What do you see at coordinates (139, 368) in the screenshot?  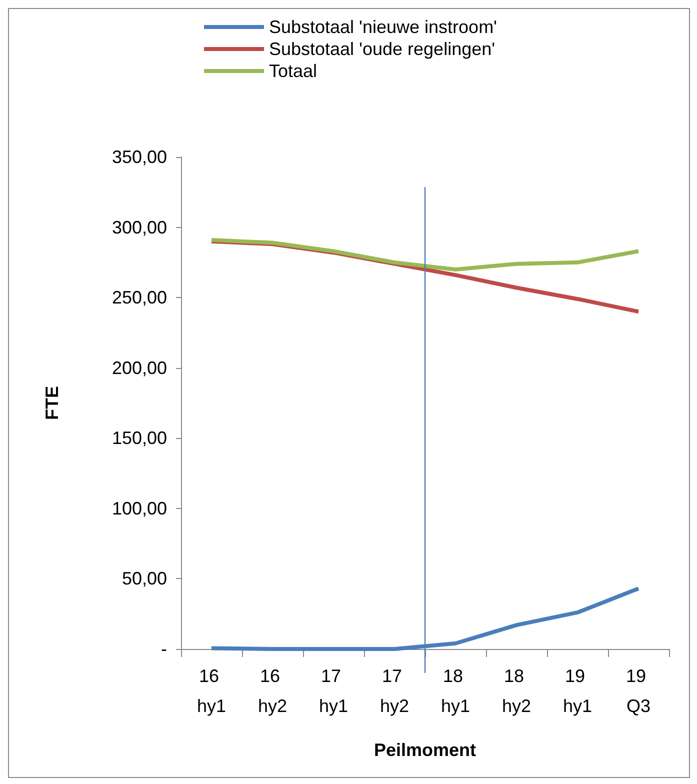 I see `y-tick-label: 200,00` at bounding box center [139, 368].